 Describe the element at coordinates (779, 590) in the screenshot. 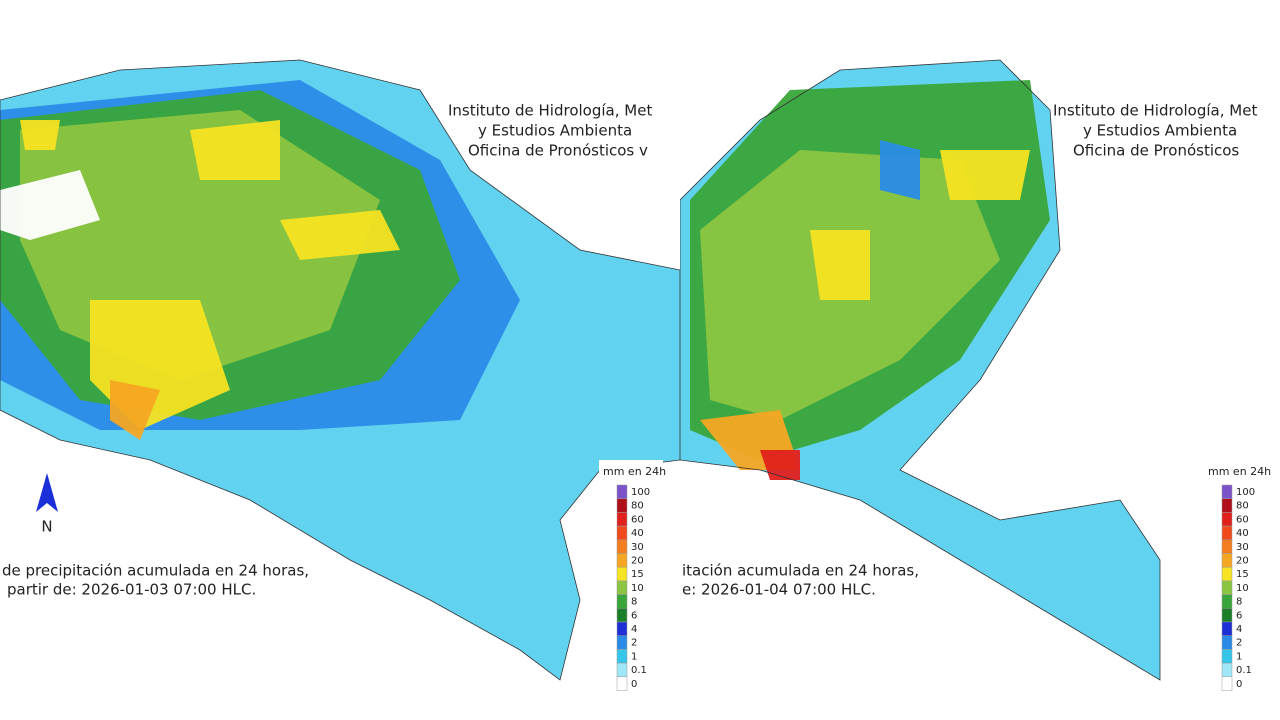

I see `caption-line: e: 2026-01-04 07:00 HLC.` at that location.